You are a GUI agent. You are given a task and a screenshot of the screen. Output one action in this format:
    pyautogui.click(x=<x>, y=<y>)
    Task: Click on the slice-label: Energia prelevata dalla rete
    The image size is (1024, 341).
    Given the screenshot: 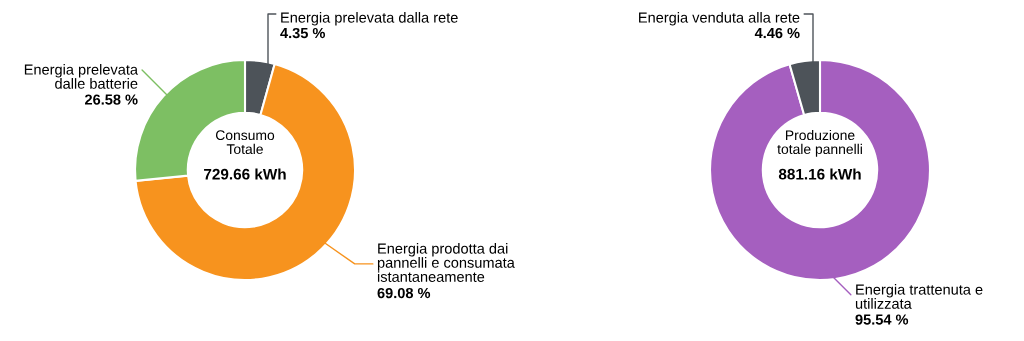 What is the action you would take?
    pyautogui.click(x=369, y=19)
    